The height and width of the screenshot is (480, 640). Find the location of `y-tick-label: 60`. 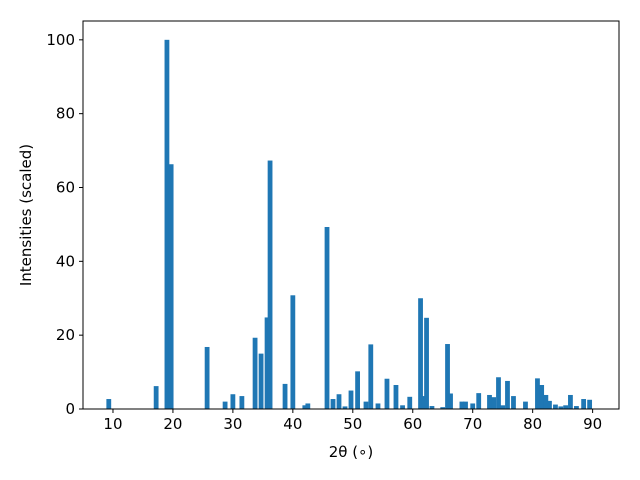

y-tick-label: 60 is located at coordinates (65, 187).